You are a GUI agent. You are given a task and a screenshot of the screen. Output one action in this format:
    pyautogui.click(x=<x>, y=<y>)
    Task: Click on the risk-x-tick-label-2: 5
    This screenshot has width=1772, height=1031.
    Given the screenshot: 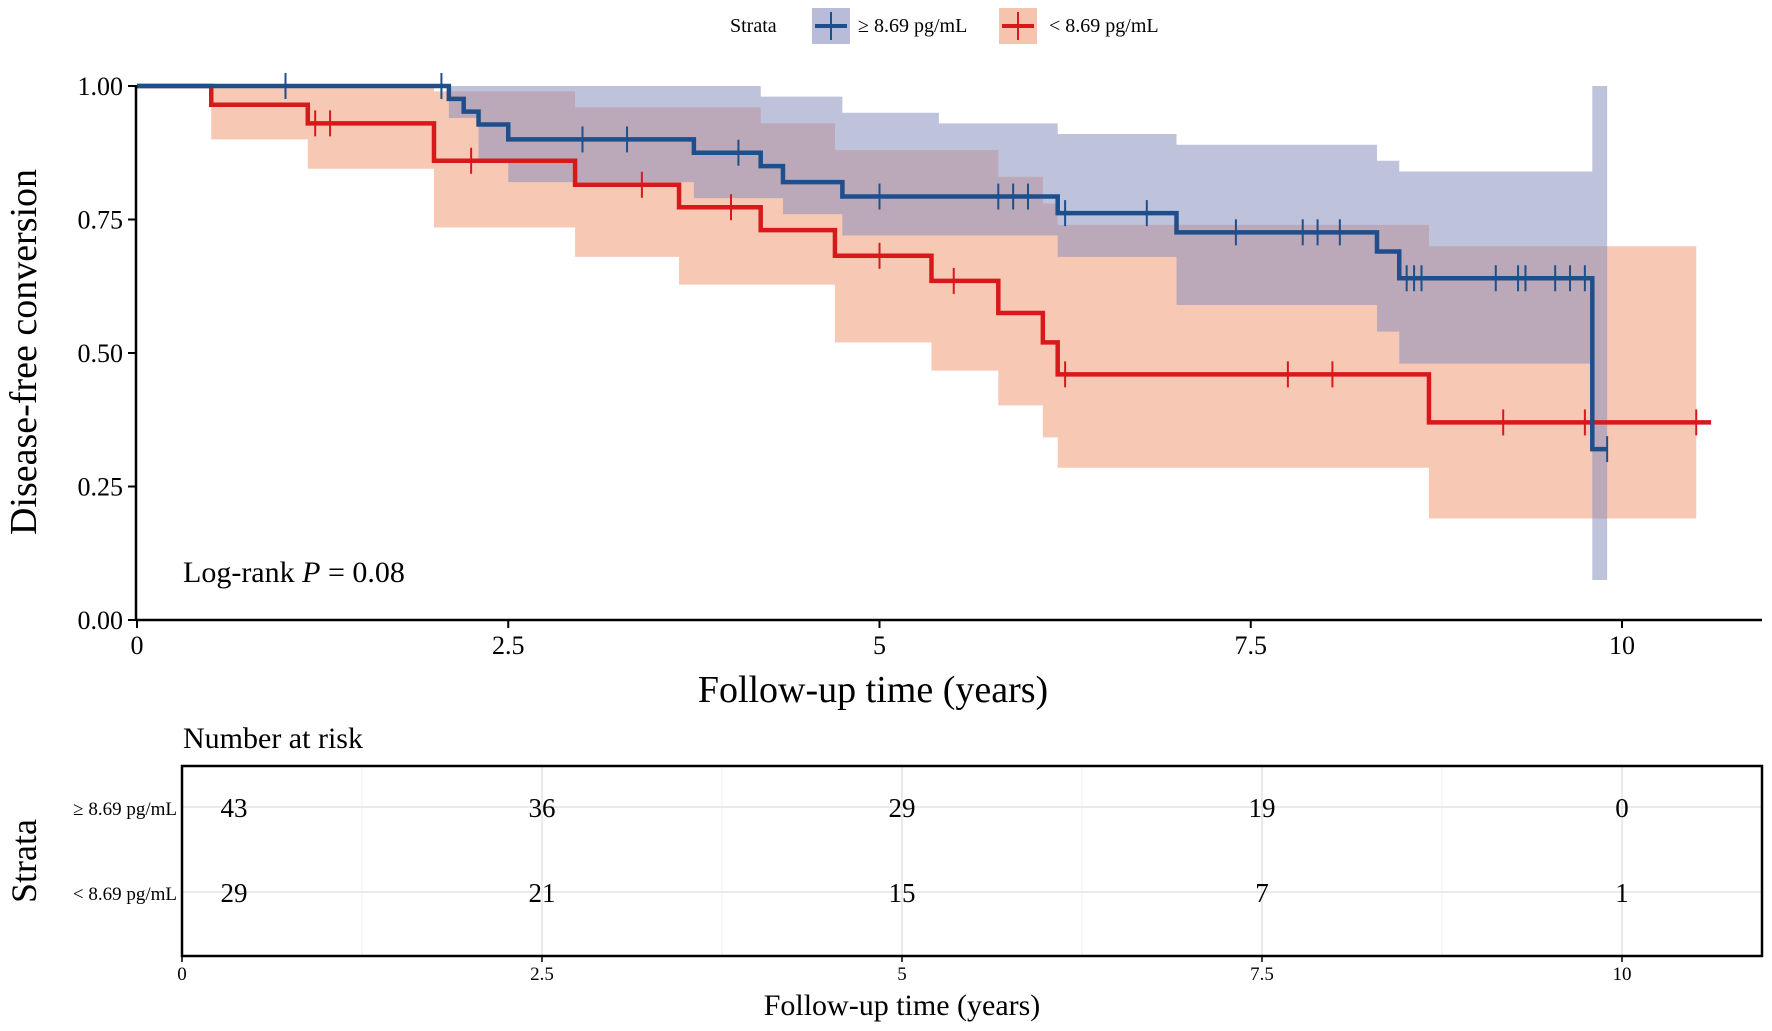 What is the action you would take?
    pyautogui.click(x=902, y=974)
    